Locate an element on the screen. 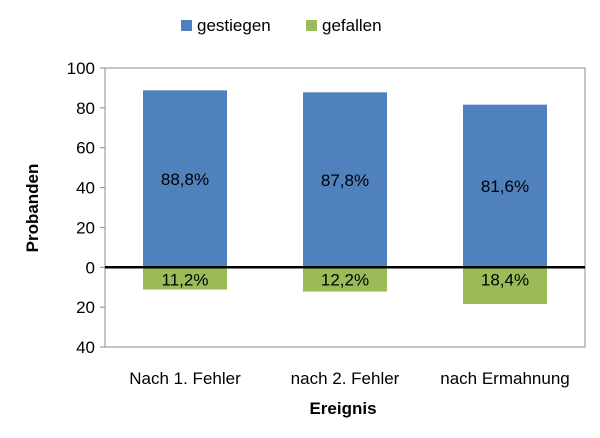 The height and width of the screenshot is (438, 600). y-tick-label: 0 is located at coordinates (90, 267).